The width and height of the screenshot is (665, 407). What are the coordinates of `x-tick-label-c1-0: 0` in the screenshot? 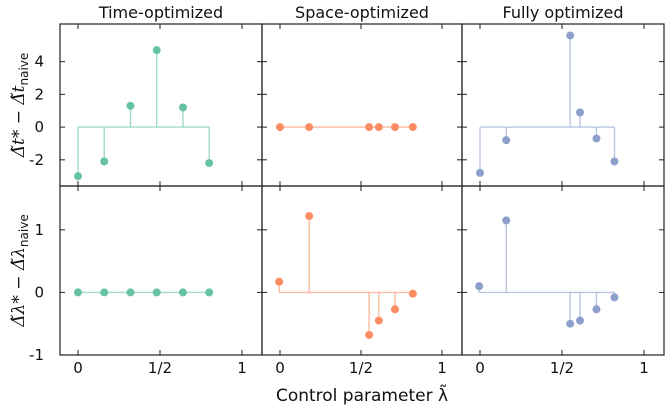 It's located at (280, 368).